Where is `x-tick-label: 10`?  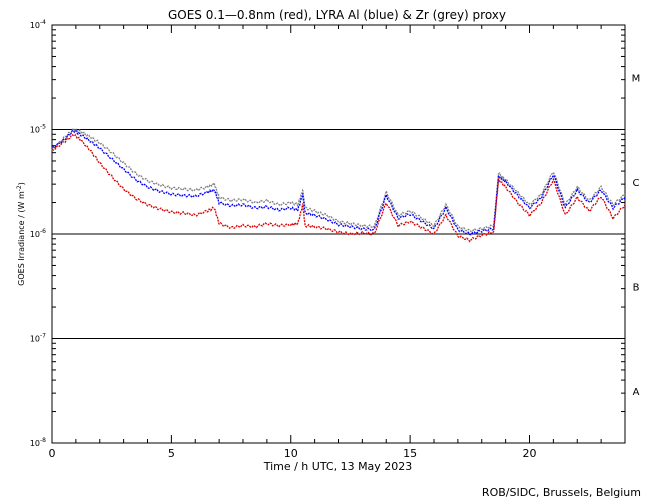
x-tick-label: 10 is located at coordinates (291, 453).